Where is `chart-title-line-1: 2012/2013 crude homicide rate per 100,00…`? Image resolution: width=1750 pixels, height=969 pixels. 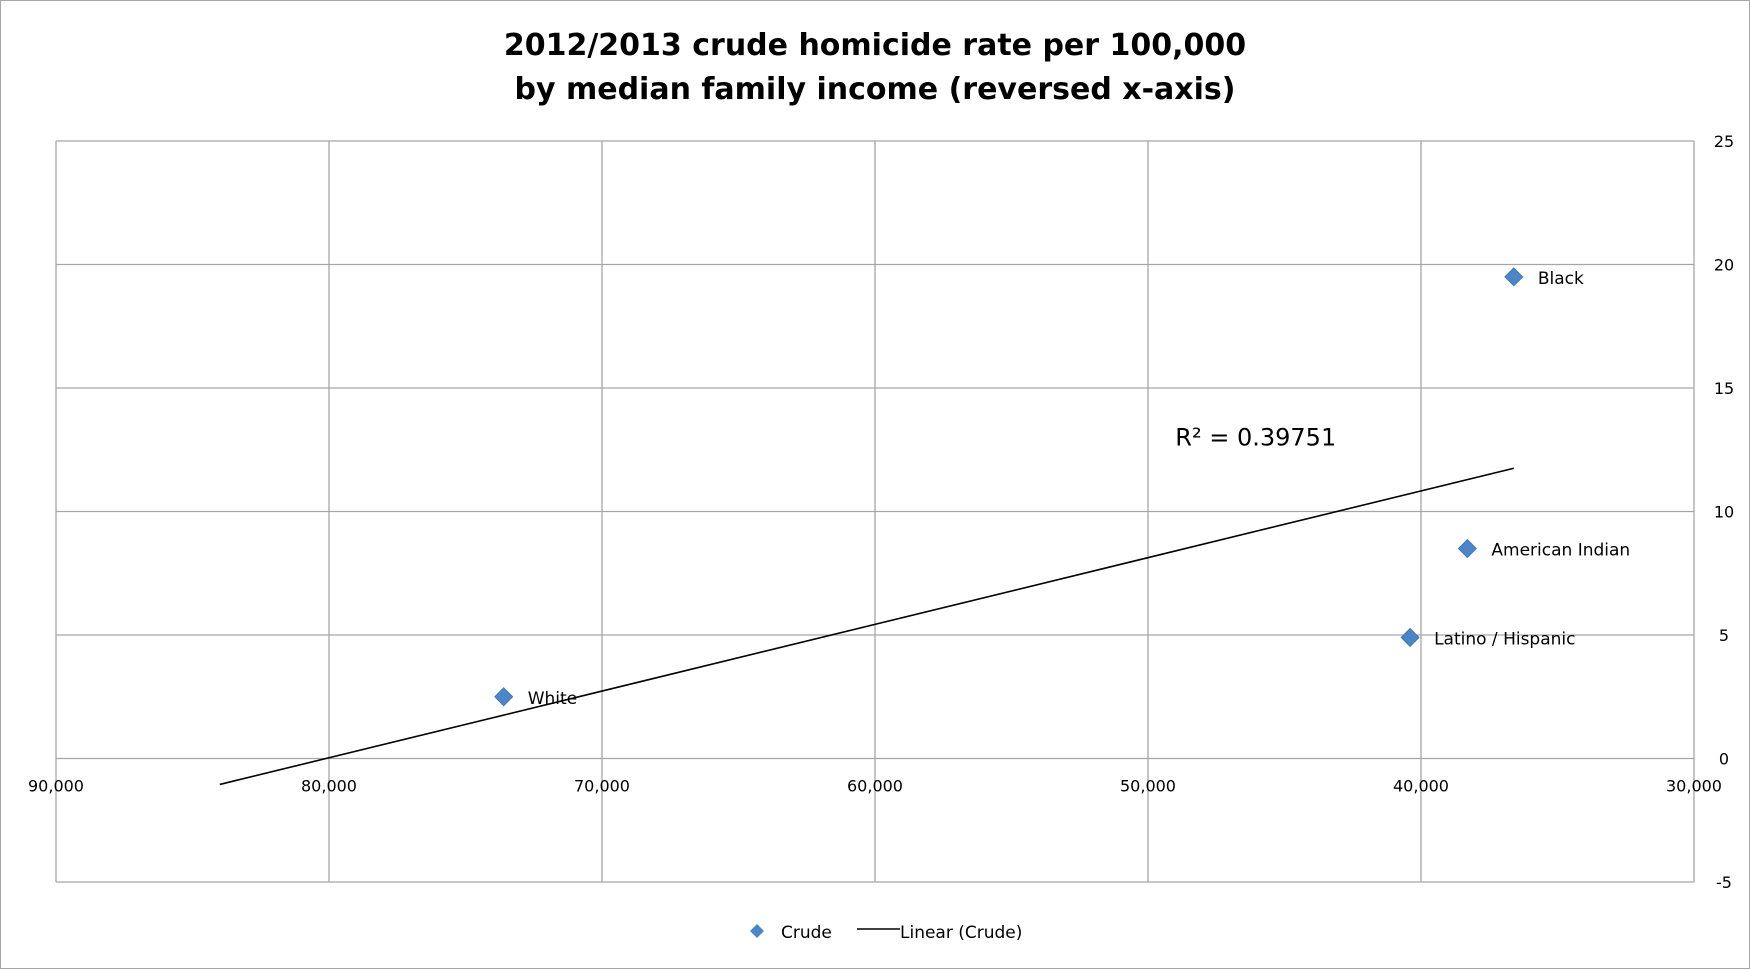 chart-title-line-1: 2012/2013 crude homicide rate per 100,00… is located at coordinates (875, 45).